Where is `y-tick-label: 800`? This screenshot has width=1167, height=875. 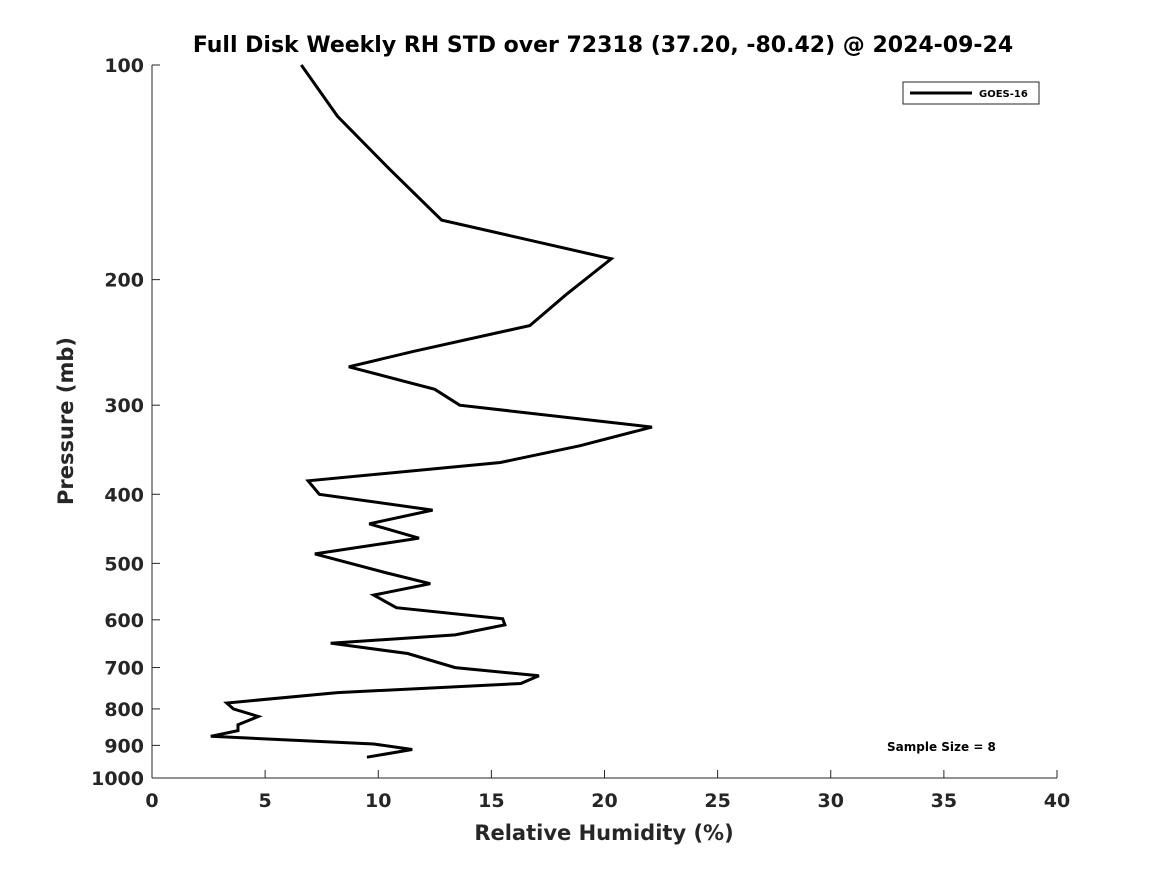 y-tick-label: 800 is located at coordinates (124, 710).